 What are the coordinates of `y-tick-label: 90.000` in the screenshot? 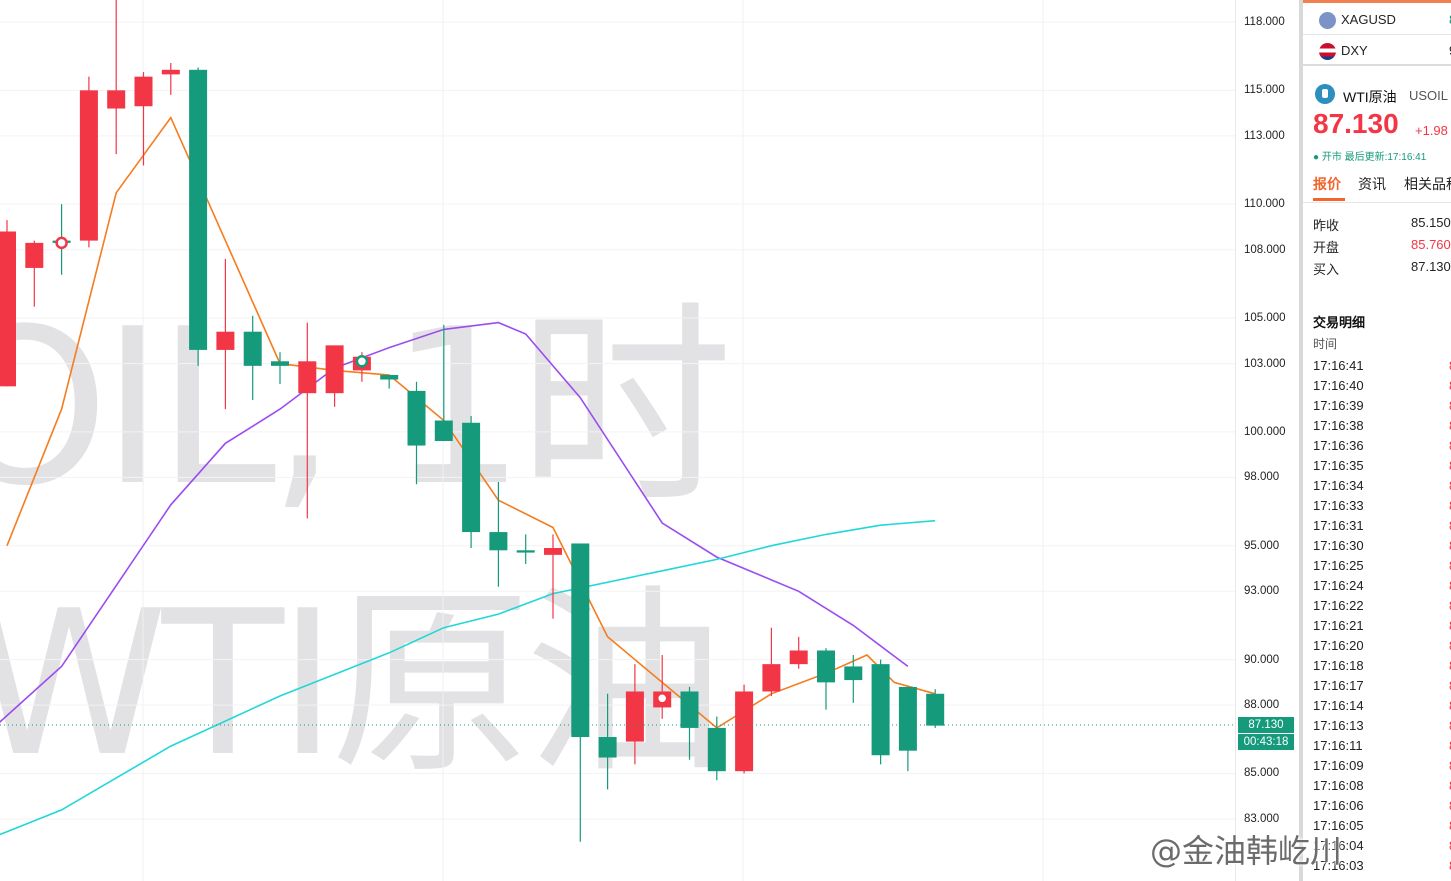 It's located at (1262, 659).